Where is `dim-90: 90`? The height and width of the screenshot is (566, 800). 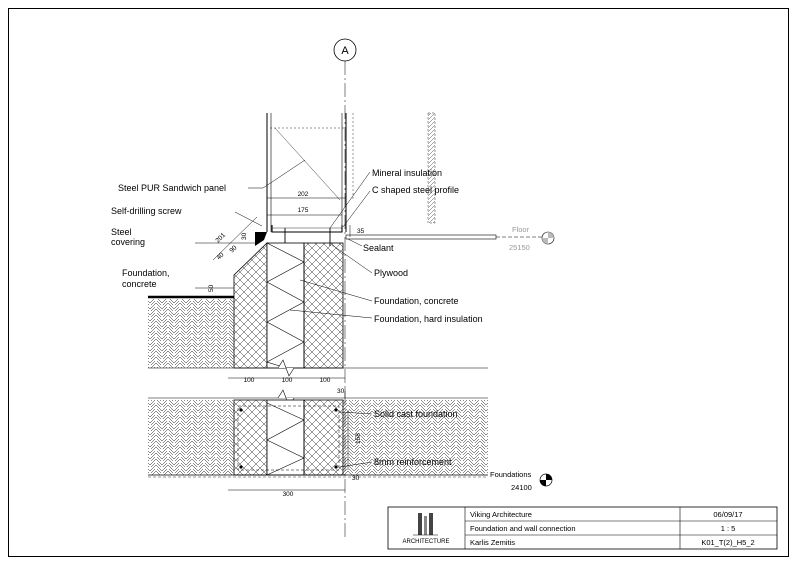
dim-90: 90 is located at coordinates (233, 249).